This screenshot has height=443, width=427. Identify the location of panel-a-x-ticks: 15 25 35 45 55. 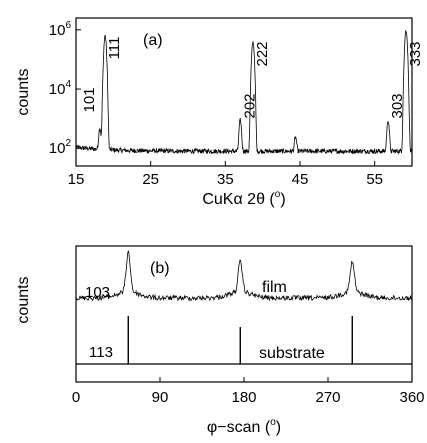
(225, 174).